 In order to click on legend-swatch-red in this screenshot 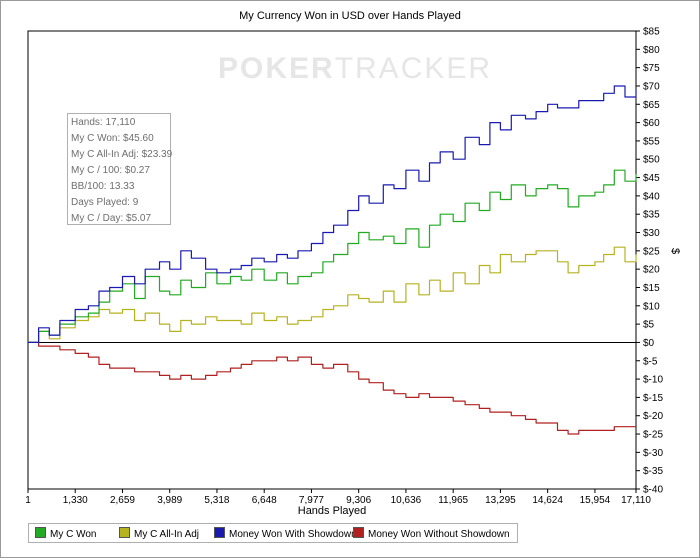, I will do `click(358, 532)`.